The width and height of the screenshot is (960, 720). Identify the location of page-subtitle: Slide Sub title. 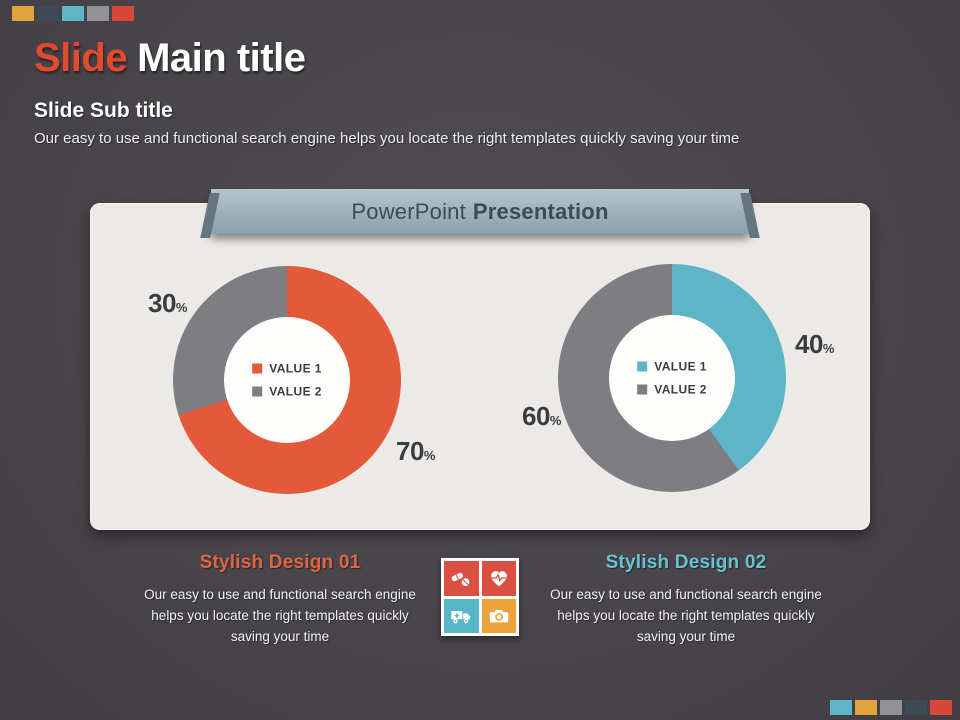
(103, 110).